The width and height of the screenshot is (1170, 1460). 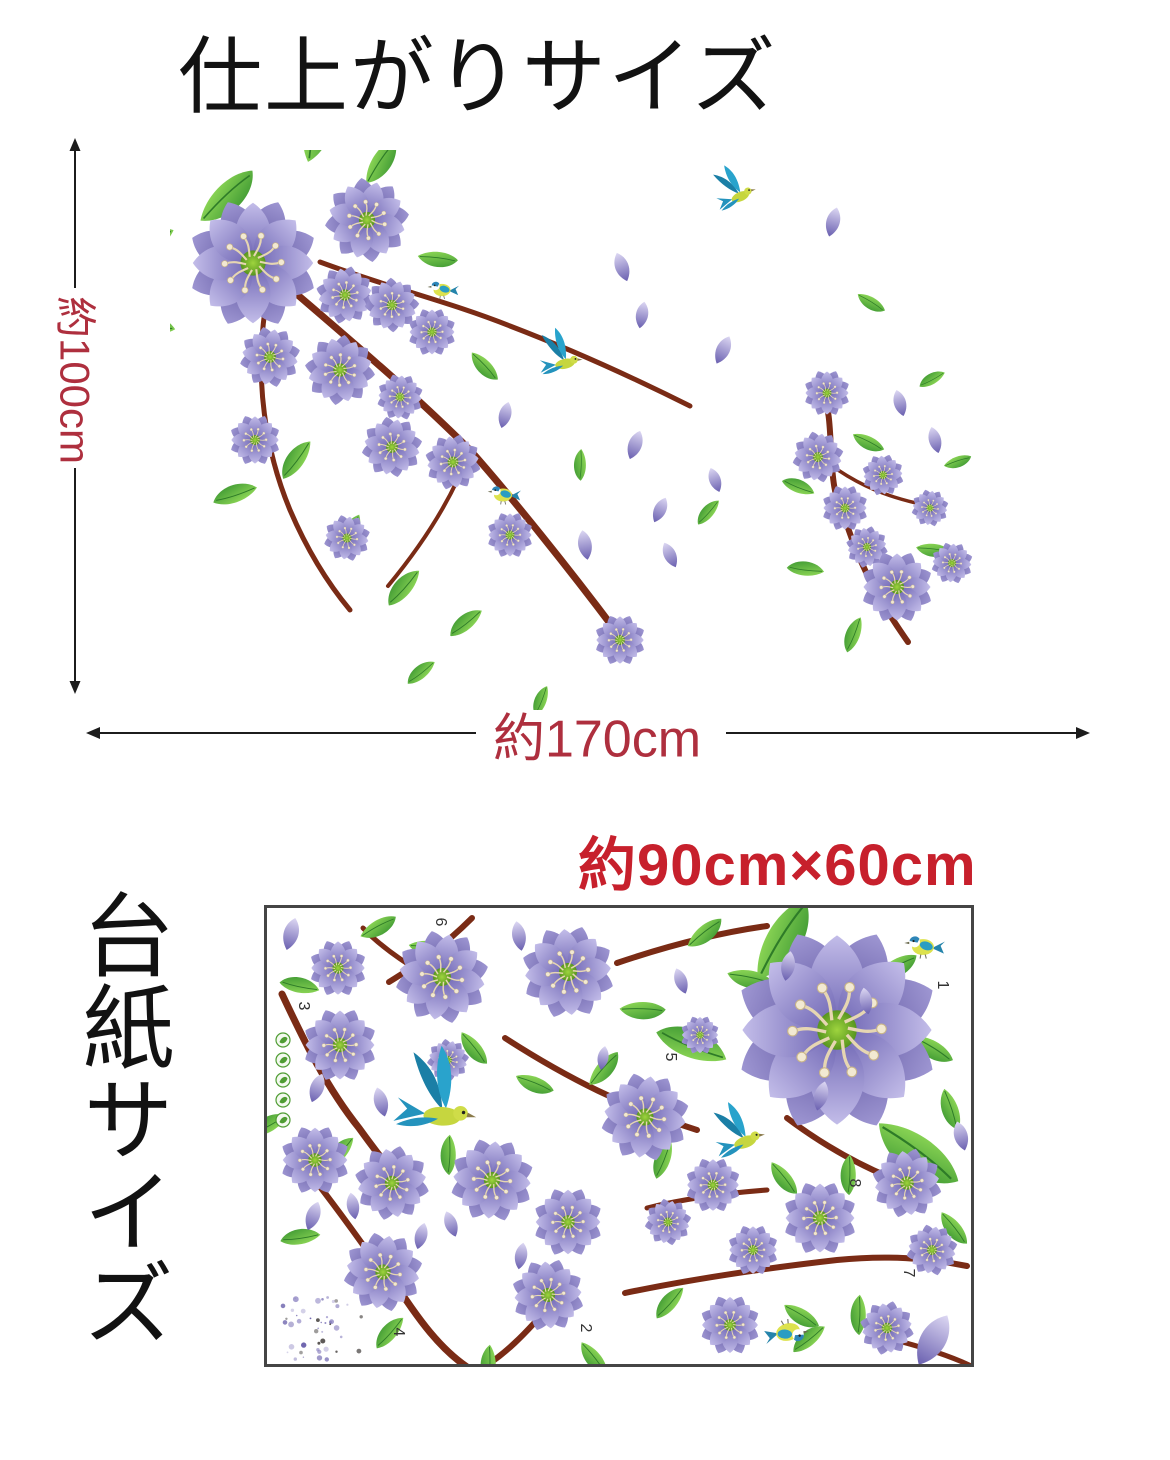 What do you see at coordinates (777, 865) in the screenshot?
I see `backing-sheet-size-label: 約90cm×60cm` at bounding box center [777, 865].